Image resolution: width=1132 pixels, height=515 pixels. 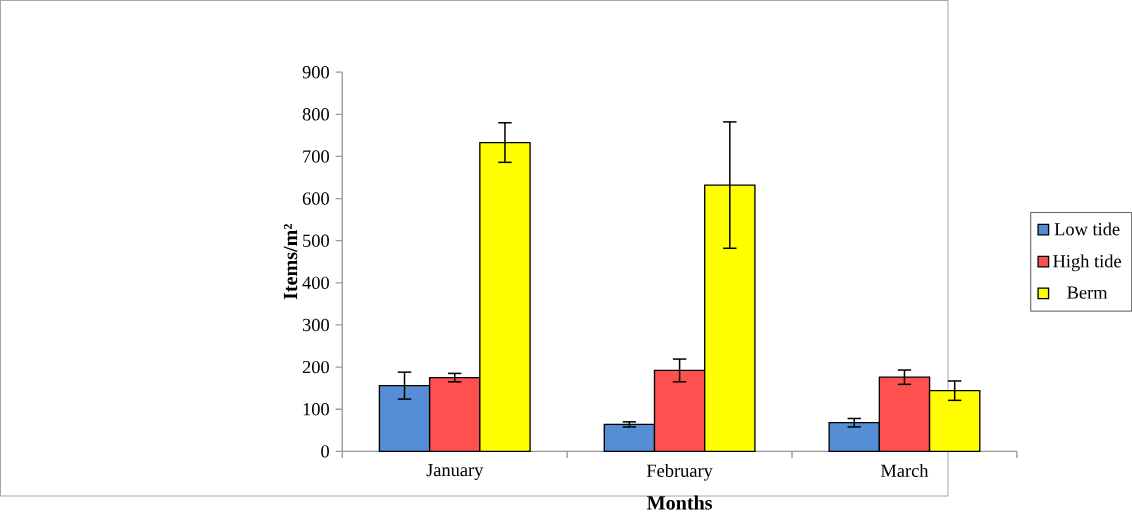 I want to click on x-axis-title: Months, so click(x=680, y=502).